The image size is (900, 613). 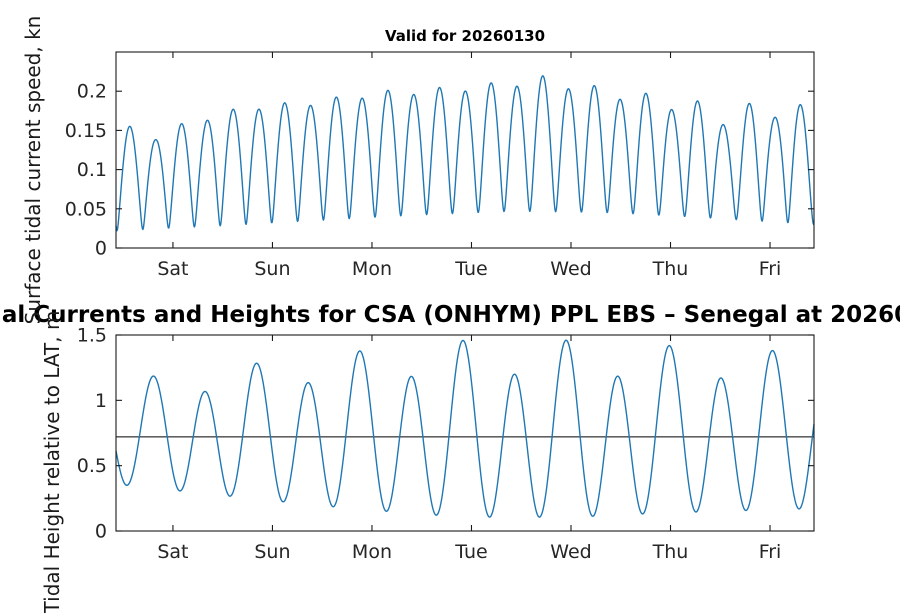 I want to click on y-tick-label: 0.1, so click(x=92, y=170).